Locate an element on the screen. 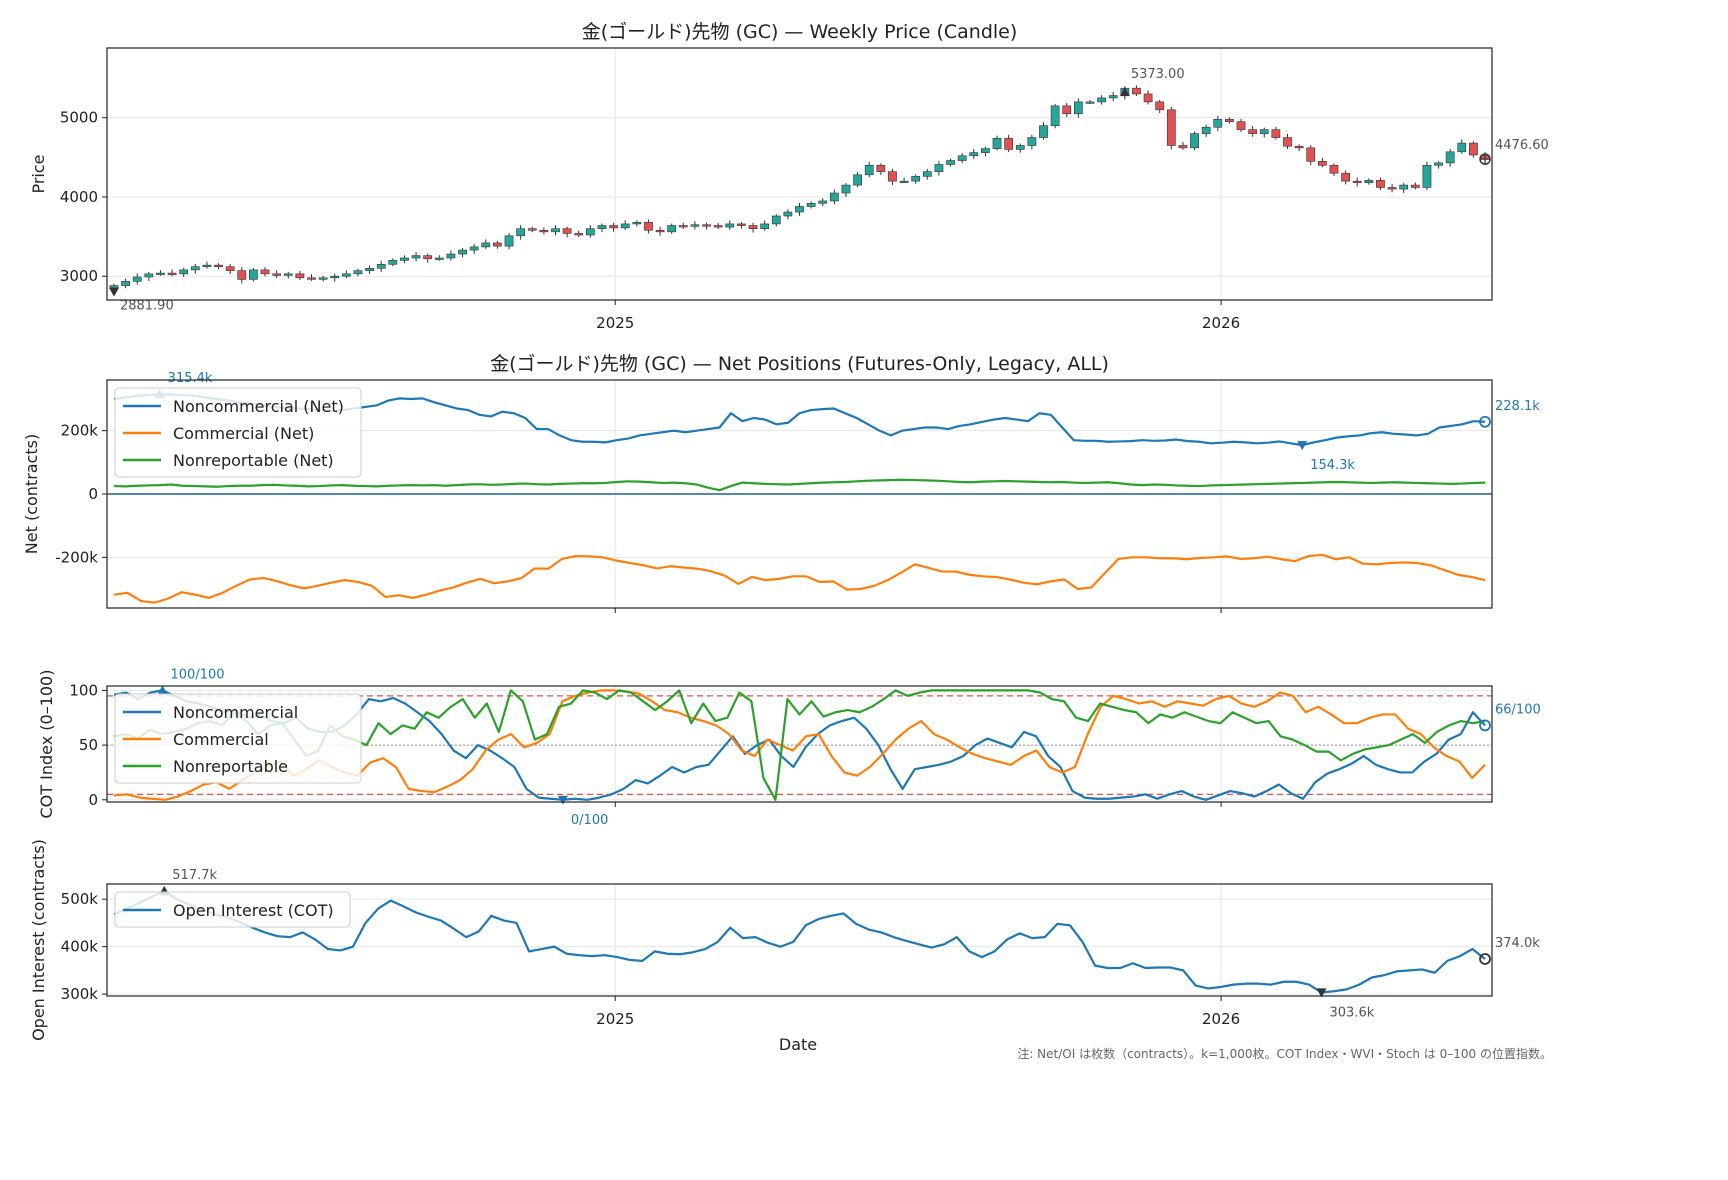 This screenshot has width=1728, height=1180. last-label: 374.0k is located at coordinates (1517, 943).